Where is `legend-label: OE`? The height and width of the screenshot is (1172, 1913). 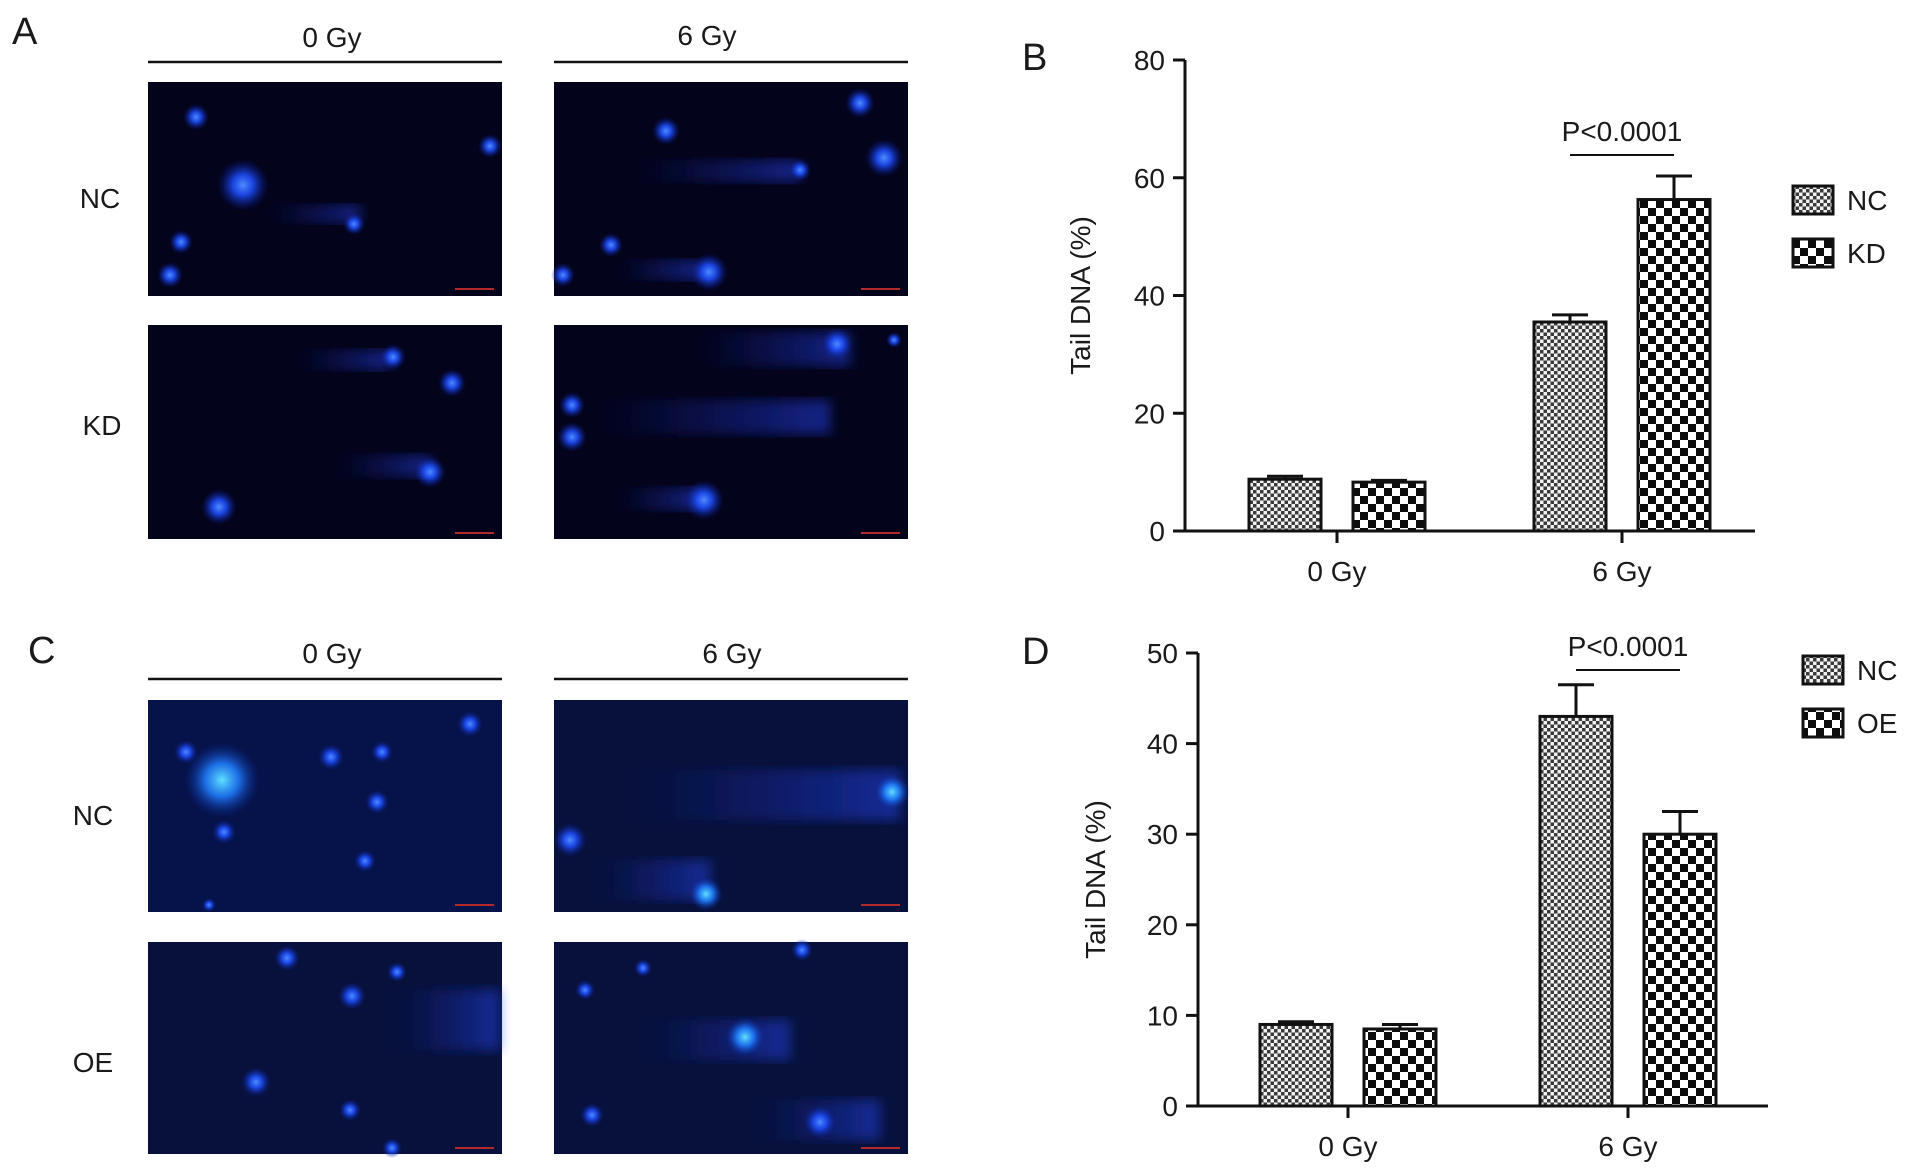 legend-label: OE is located at coordinates (1877, 723).